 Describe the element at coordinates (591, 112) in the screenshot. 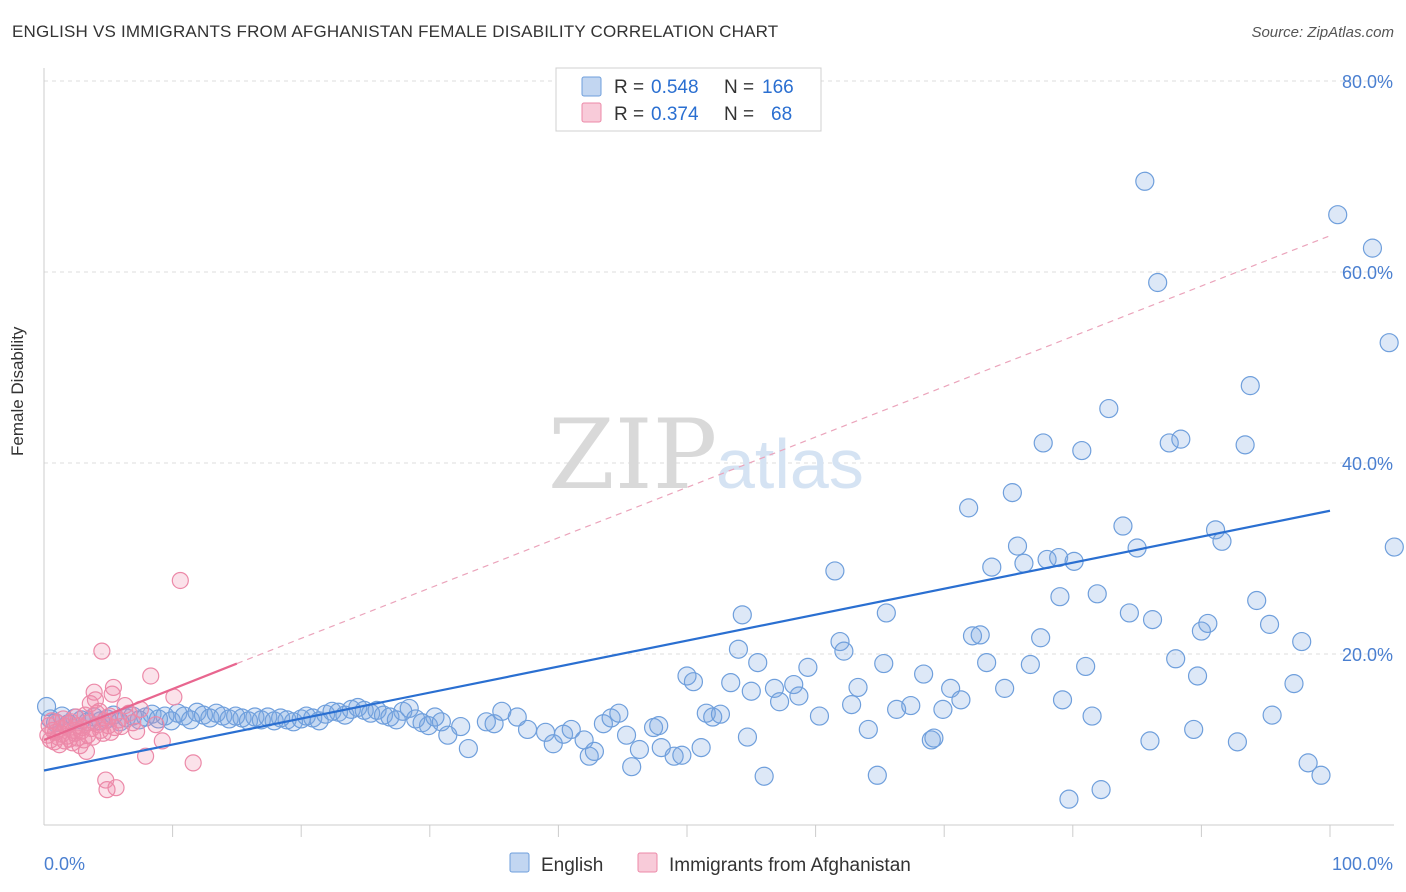

I see `legend-swatch-afghanistan` at that location.